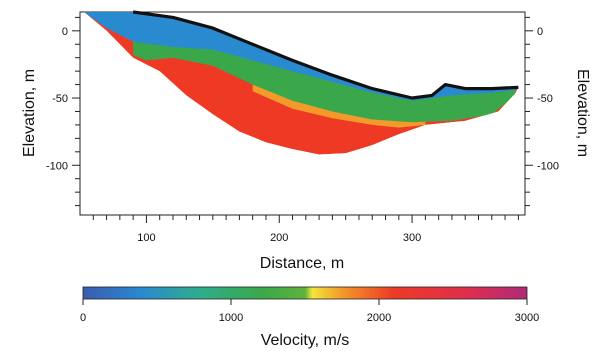 The image size is (610, 360). Describe the element at coordinates (302, 263) in the screenshot. I see `x-axis-title: Distance, m` at that location.